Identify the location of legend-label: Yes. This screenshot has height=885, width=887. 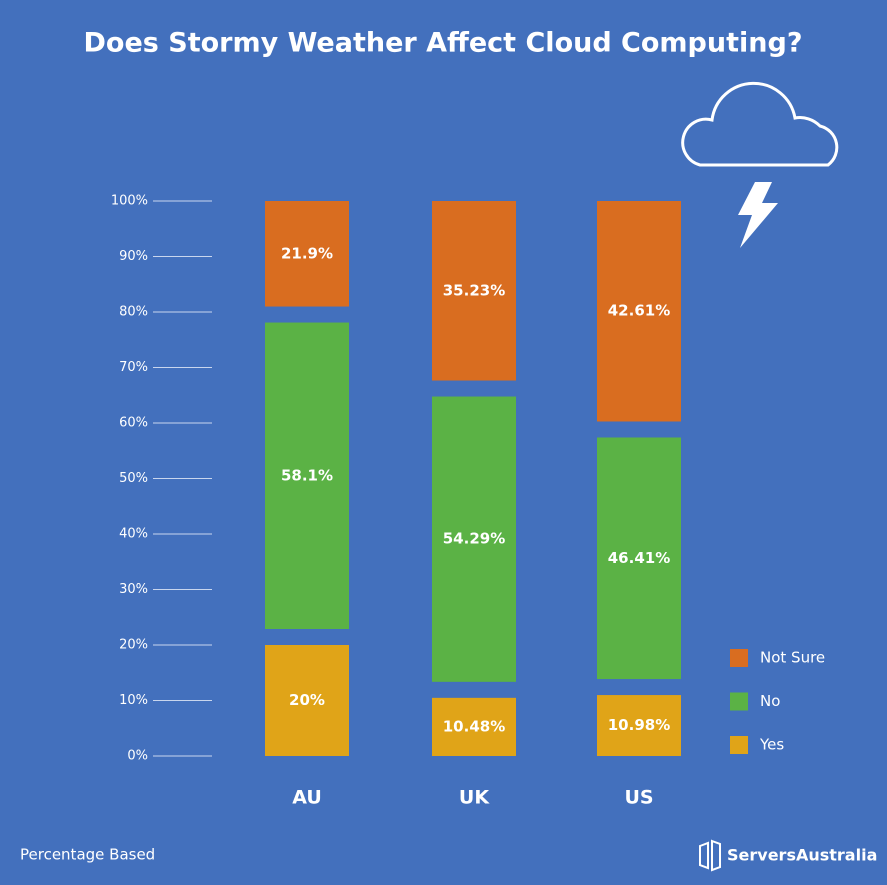
(771, 745).